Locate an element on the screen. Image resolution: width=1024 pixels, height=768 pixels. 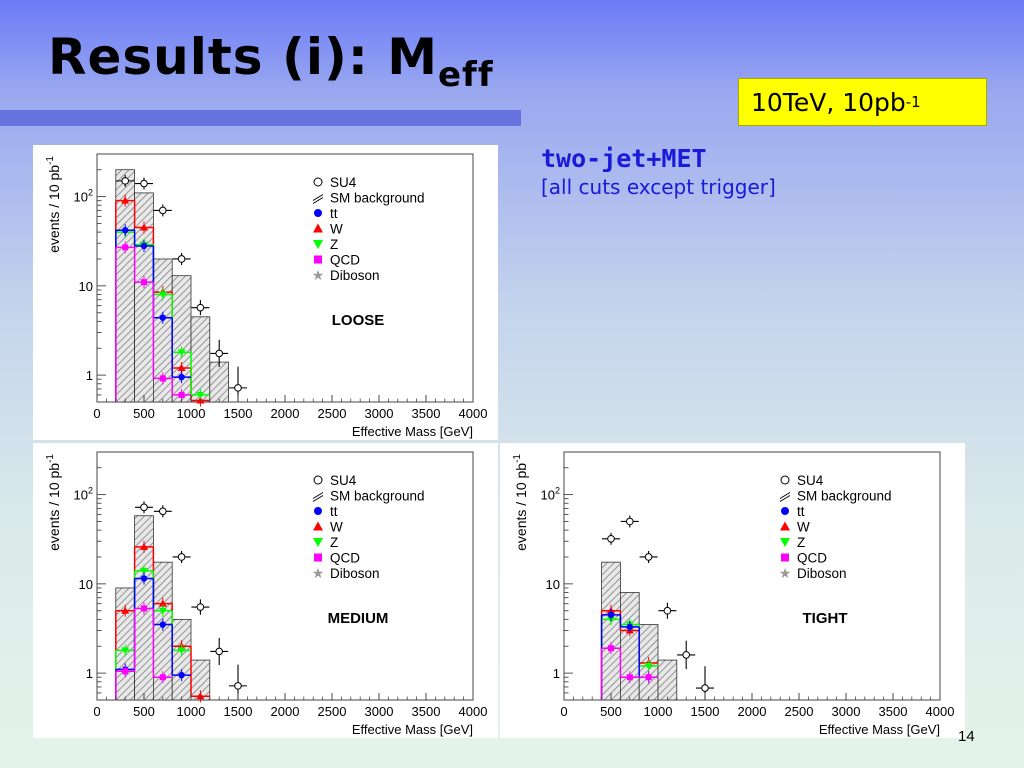
legend-entry-label: QCD is located at coordinates (345, 260).